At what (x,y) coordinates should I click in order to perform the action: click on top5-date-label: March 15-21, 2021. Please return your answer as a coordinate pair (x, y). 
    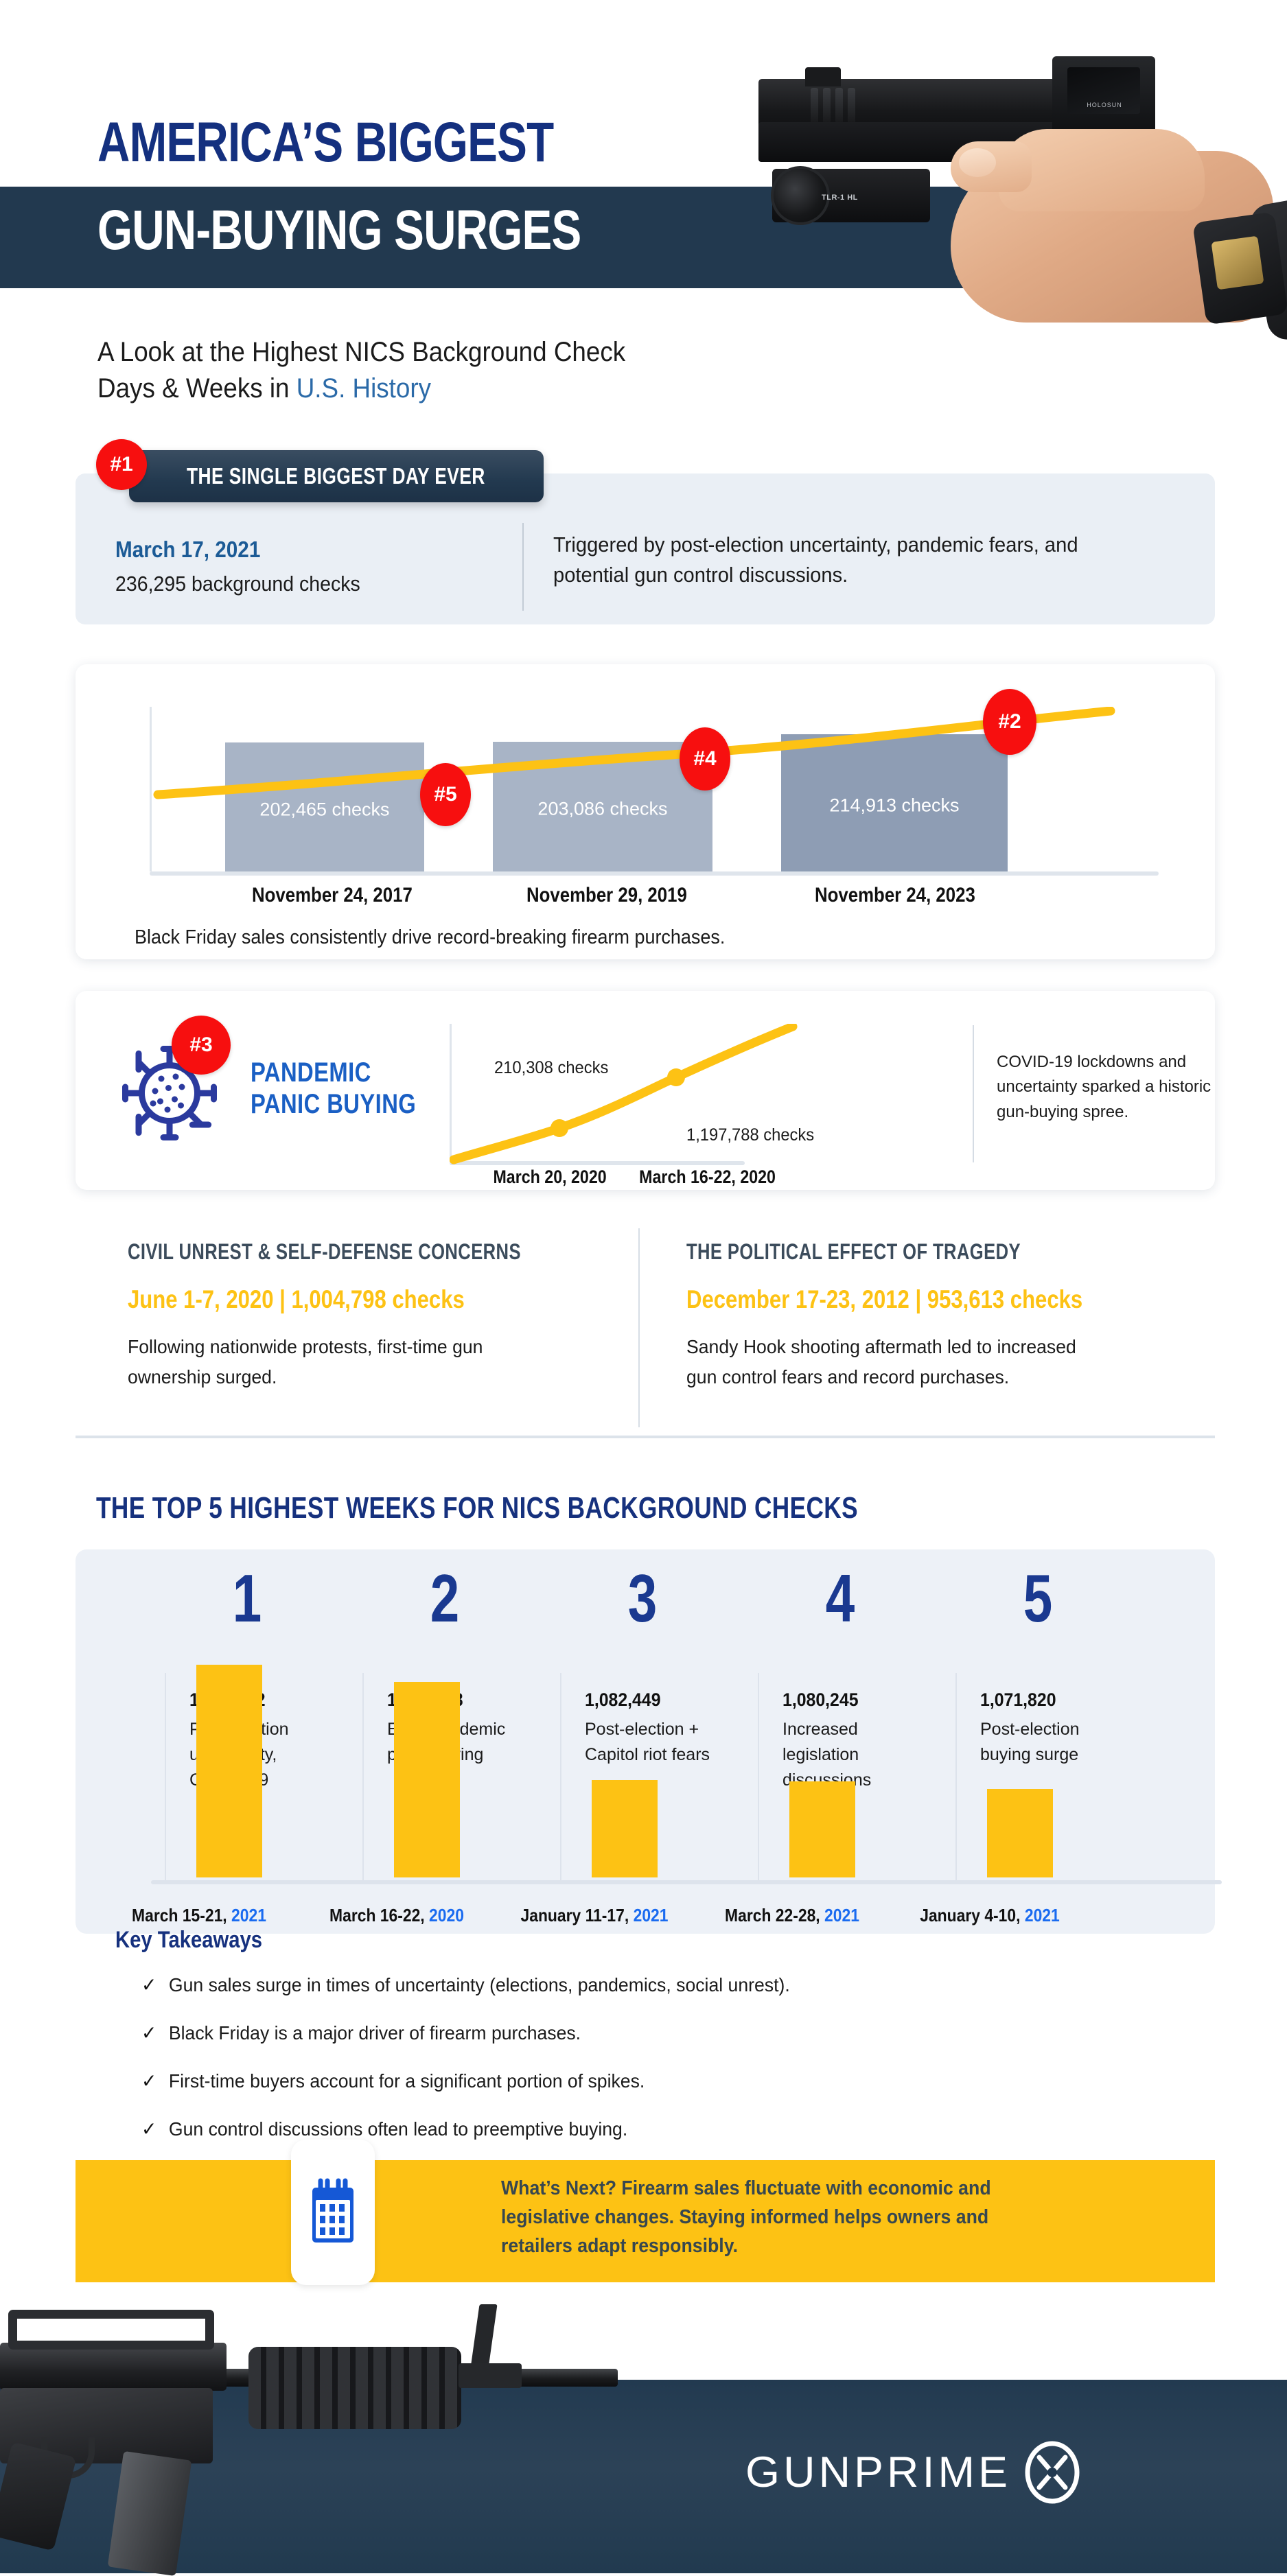
    Looking at the image, I should click on (199, 1915).